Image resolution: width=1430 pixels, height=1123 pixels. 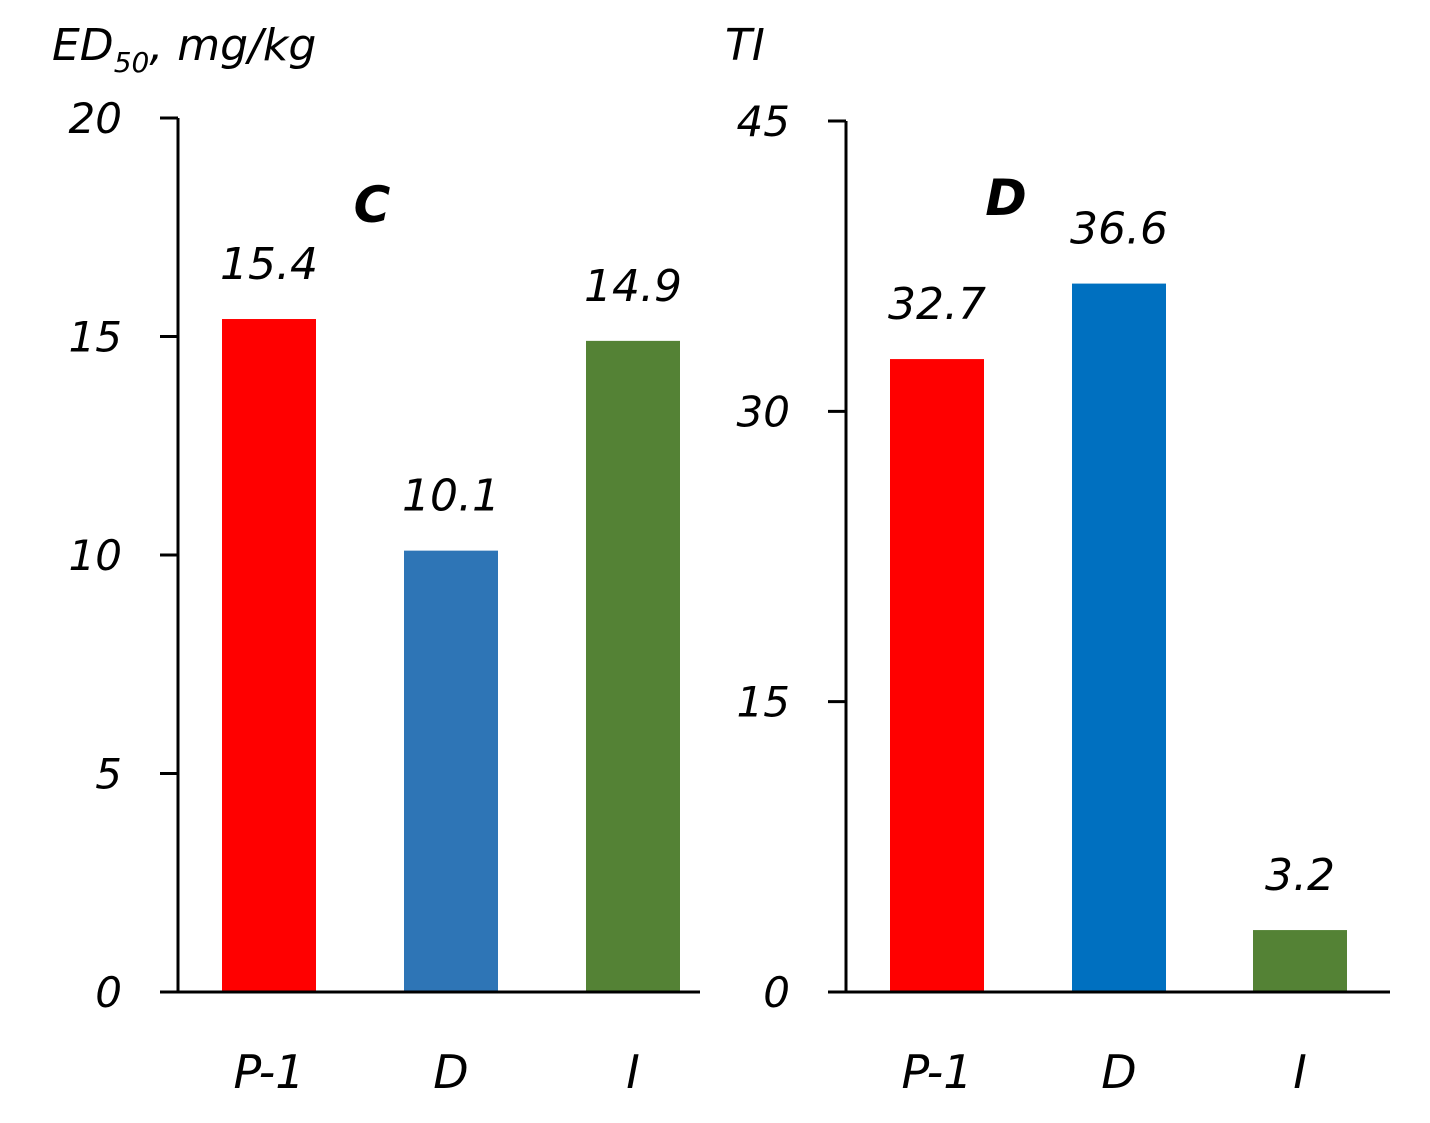 What do you see at coordinates (633, 286) in the screenshot?
I see `bar-value-label: 14.9` at bounding box center [633, 286].